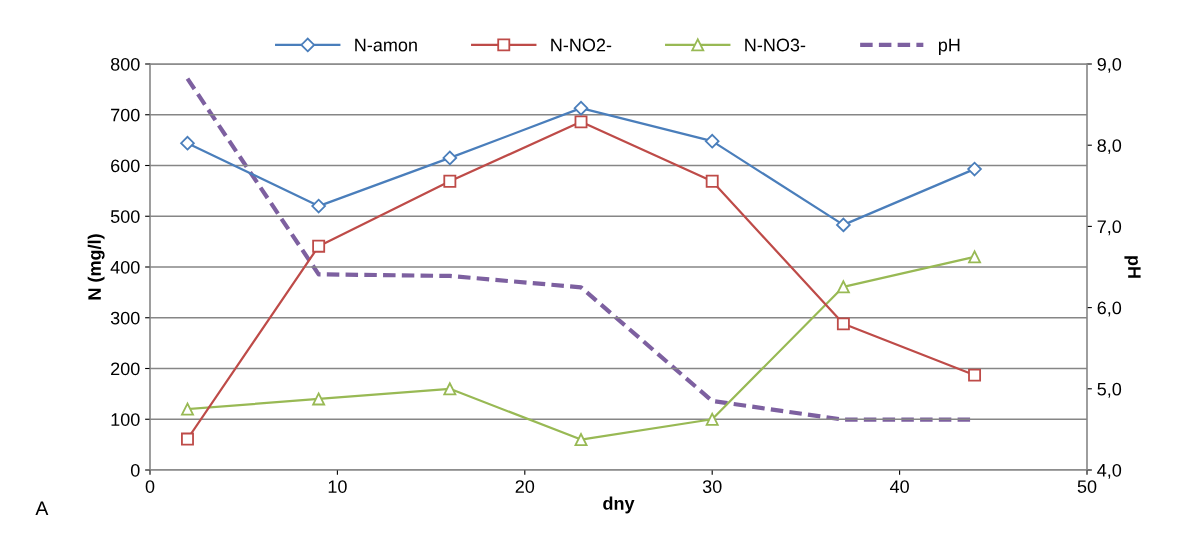  Describe the element at coordinates (1109, 390) in the screenshot. I see `y2-tick-label: 5,0` at that location.